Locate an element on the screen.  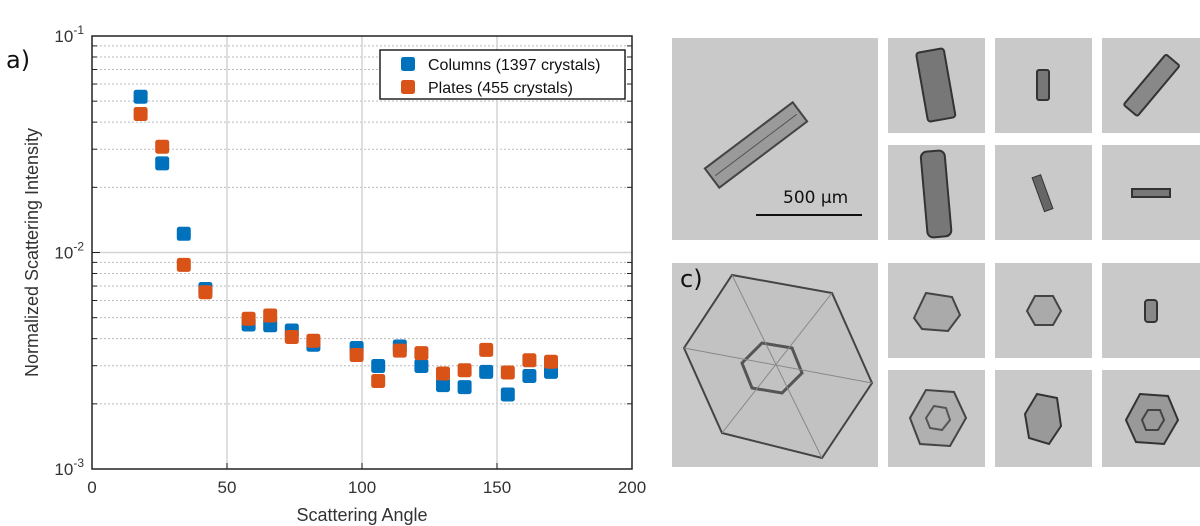
y-tick-label: 10⁻³ is located at coordinates (69, 467).